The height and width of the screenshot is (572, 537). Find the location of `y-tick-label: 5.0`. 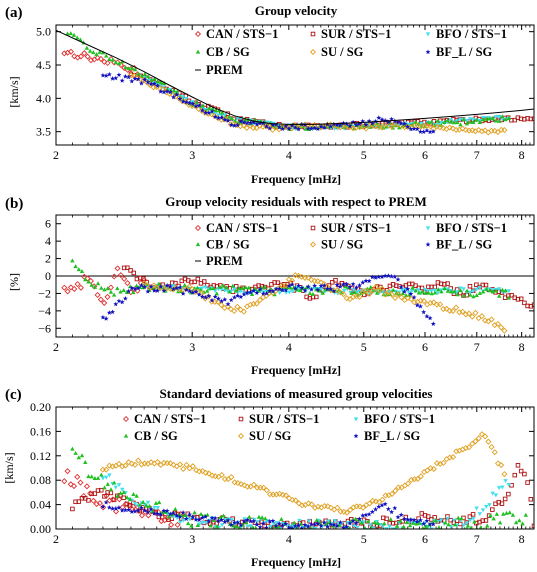

y-tick-label: 5.0 is located at coordinates (43, 32).